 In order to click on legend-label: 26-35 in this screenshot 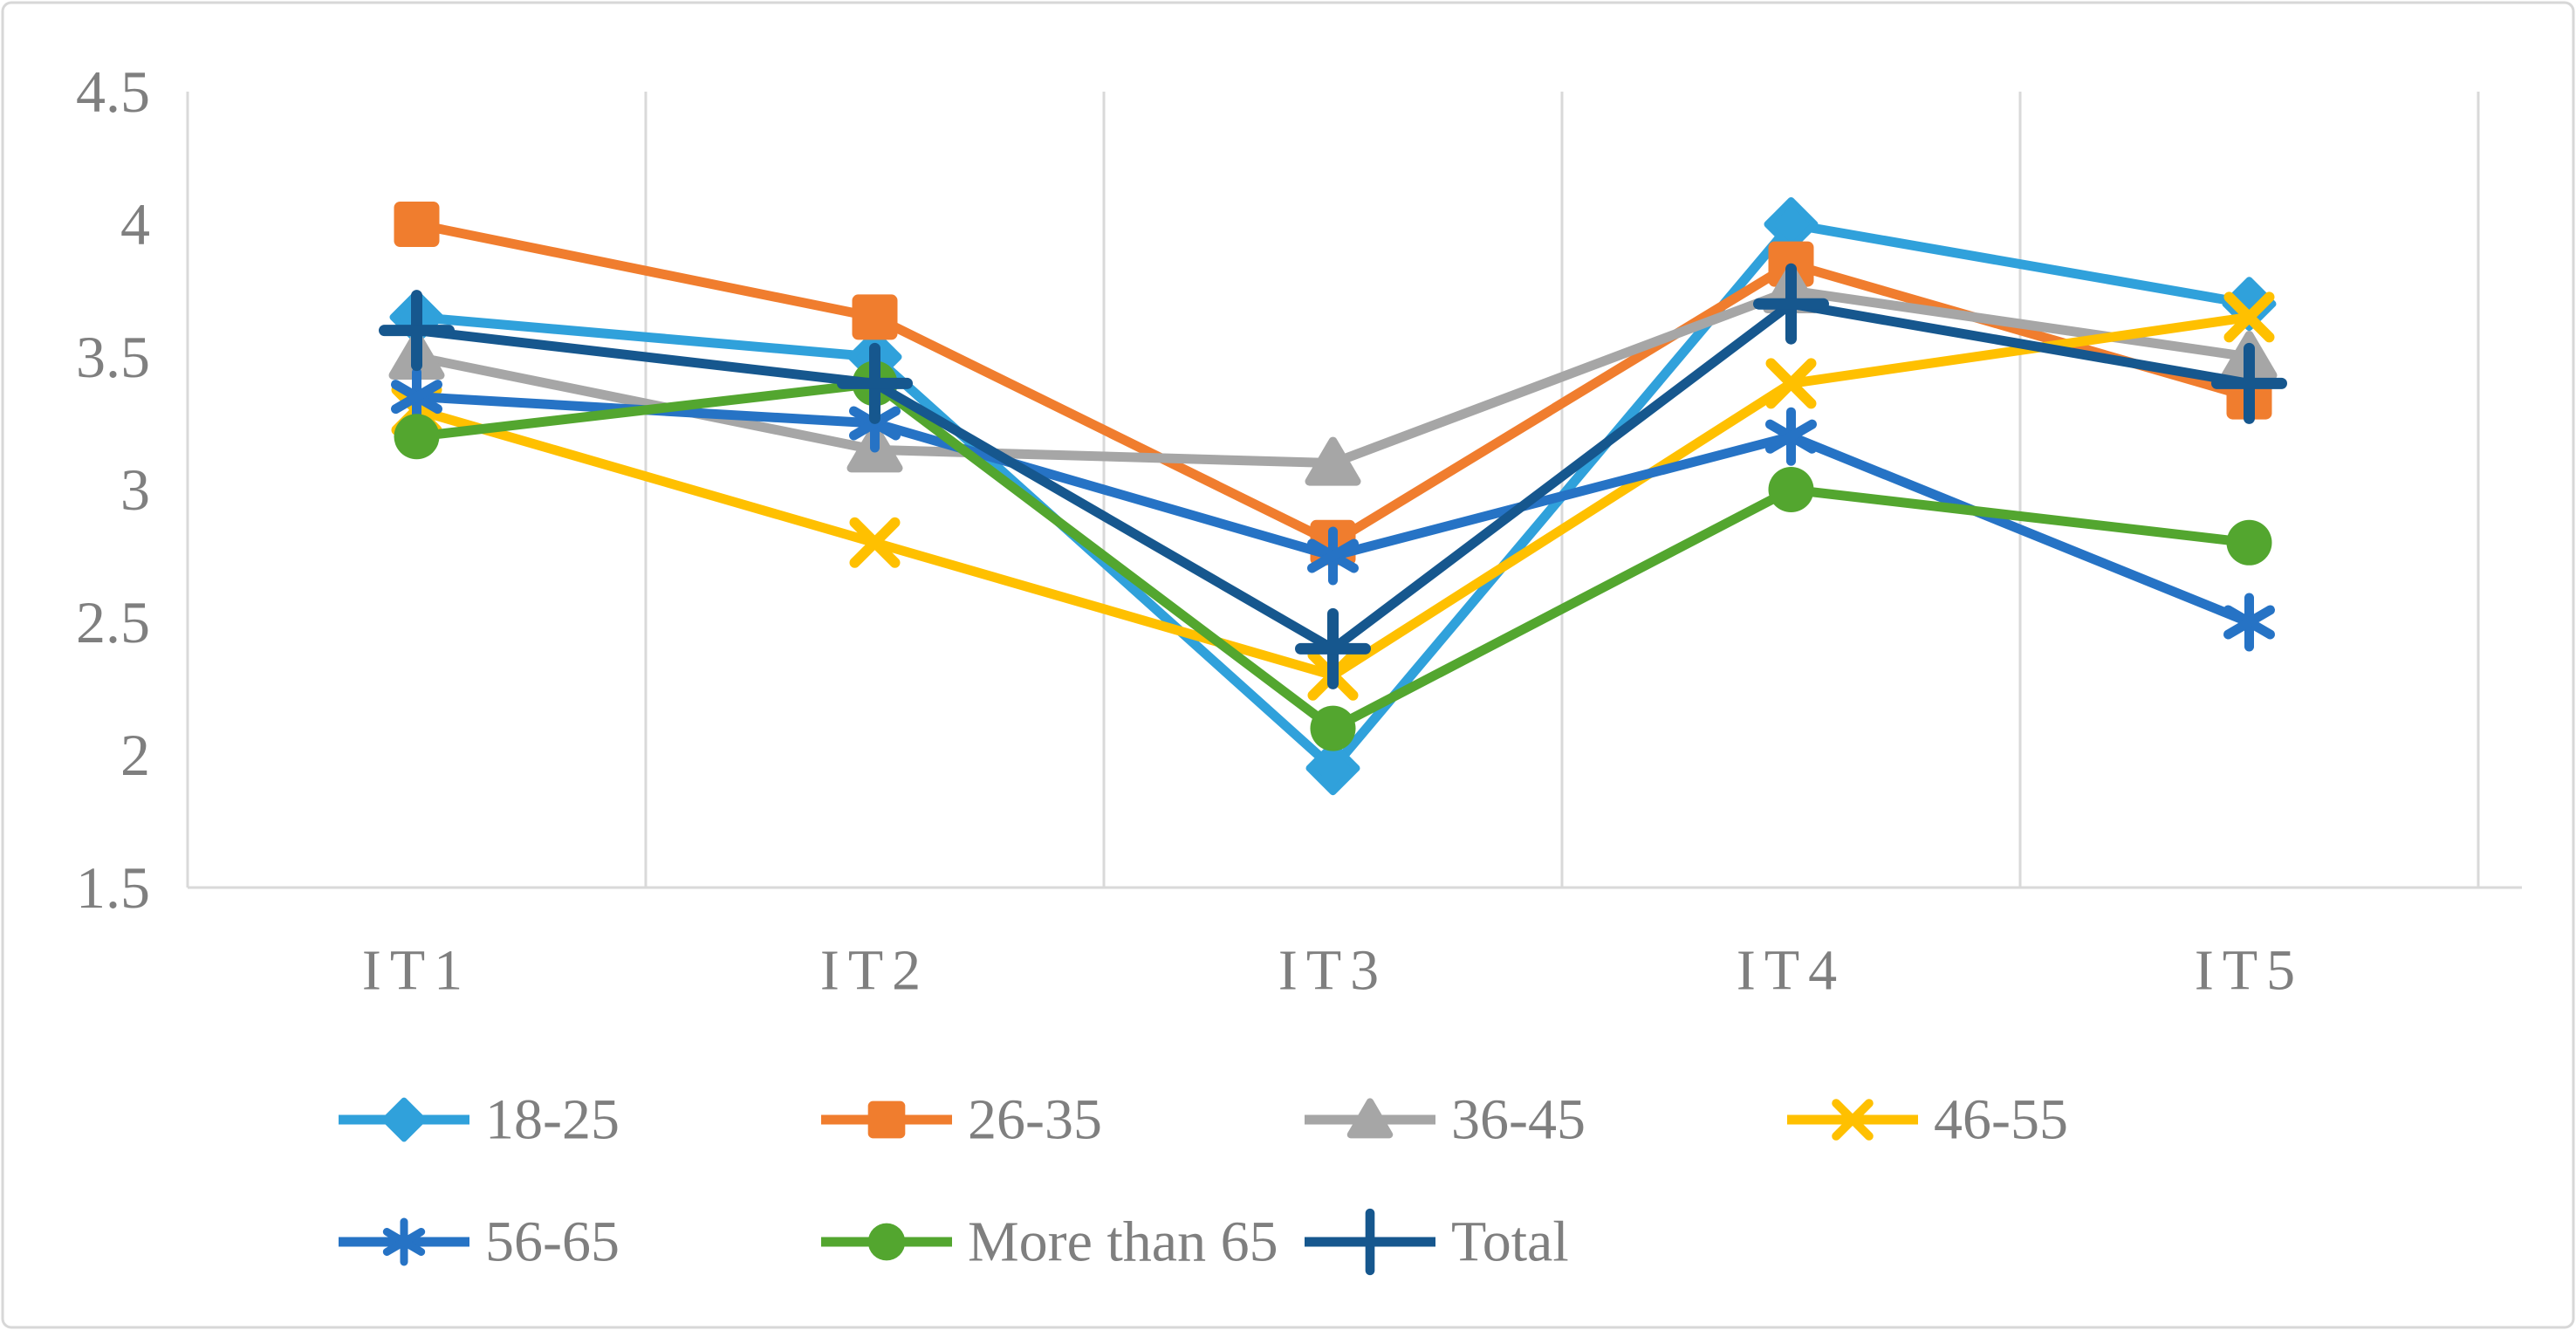, I will do `click(1035, 1120)`.